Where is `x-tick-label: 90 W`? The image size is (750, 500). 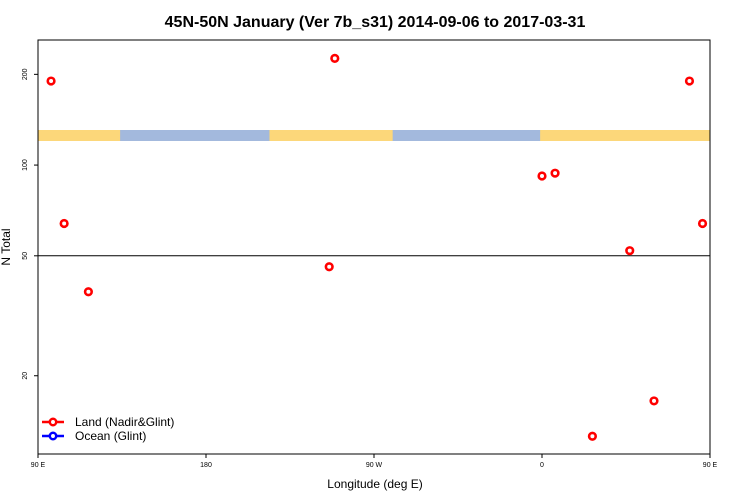 x-tick-label: 90 W is located at coordinates (374, 465).